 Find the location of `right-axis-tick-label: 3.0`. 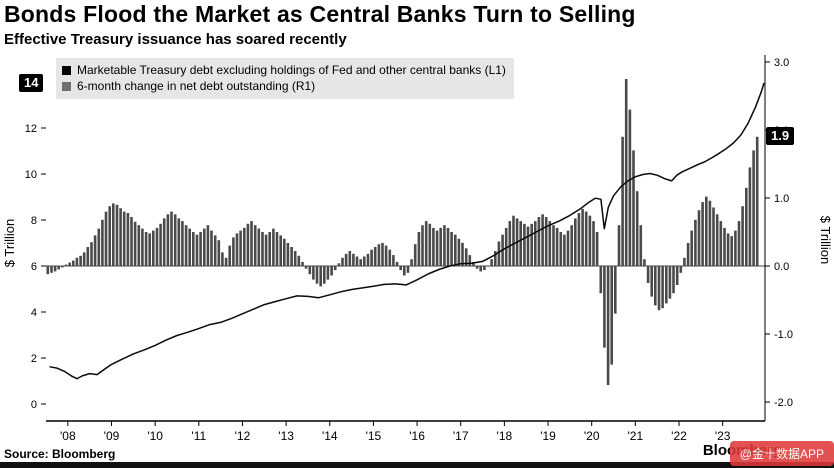

right-axis-tick-label: 3.0 is located at coordinates (781, 63).